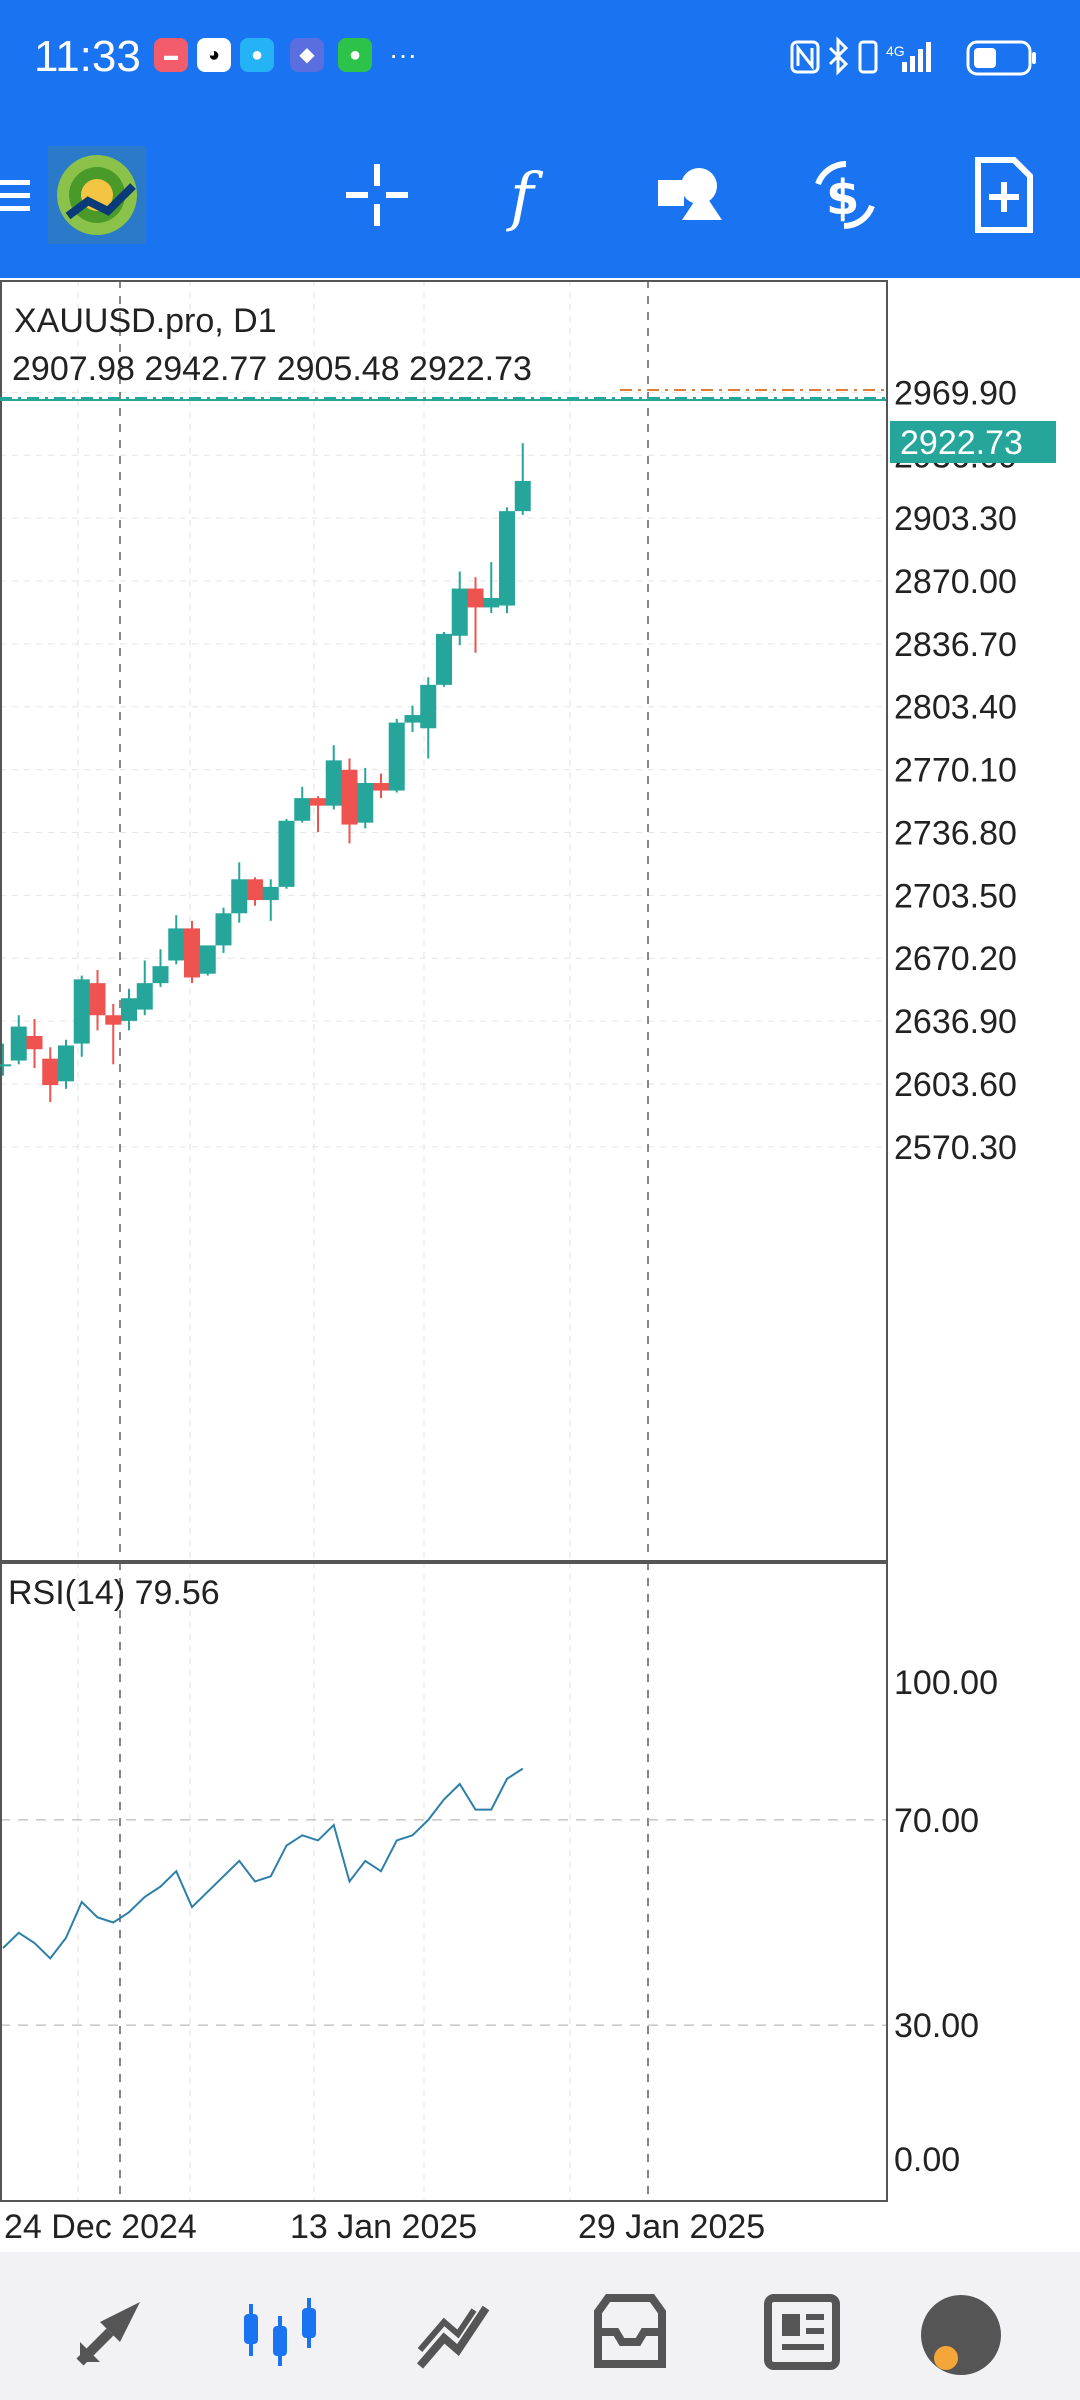  What do you see at coordinates (689, 195) in the screenshot?
I see `objects-icon` at bounding box center [689, 195].